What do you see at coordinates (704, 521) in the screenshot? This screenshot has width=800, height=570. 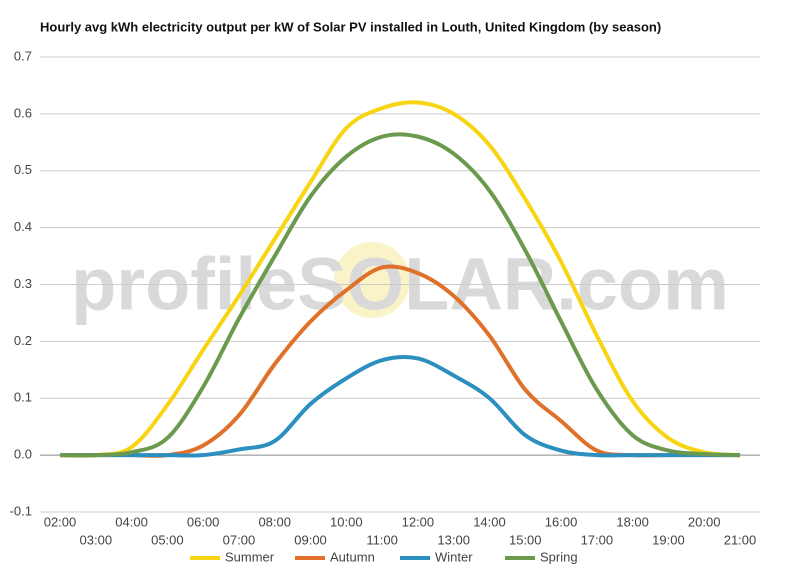 I see `x-tick-label: 20:00` at bounding box center [704, 521].